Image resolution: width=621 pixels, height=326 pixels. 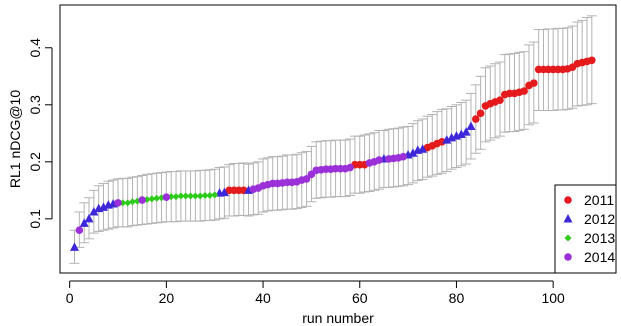 I want to click on legend-item-2011: 2011, so click(x=589, y=200).